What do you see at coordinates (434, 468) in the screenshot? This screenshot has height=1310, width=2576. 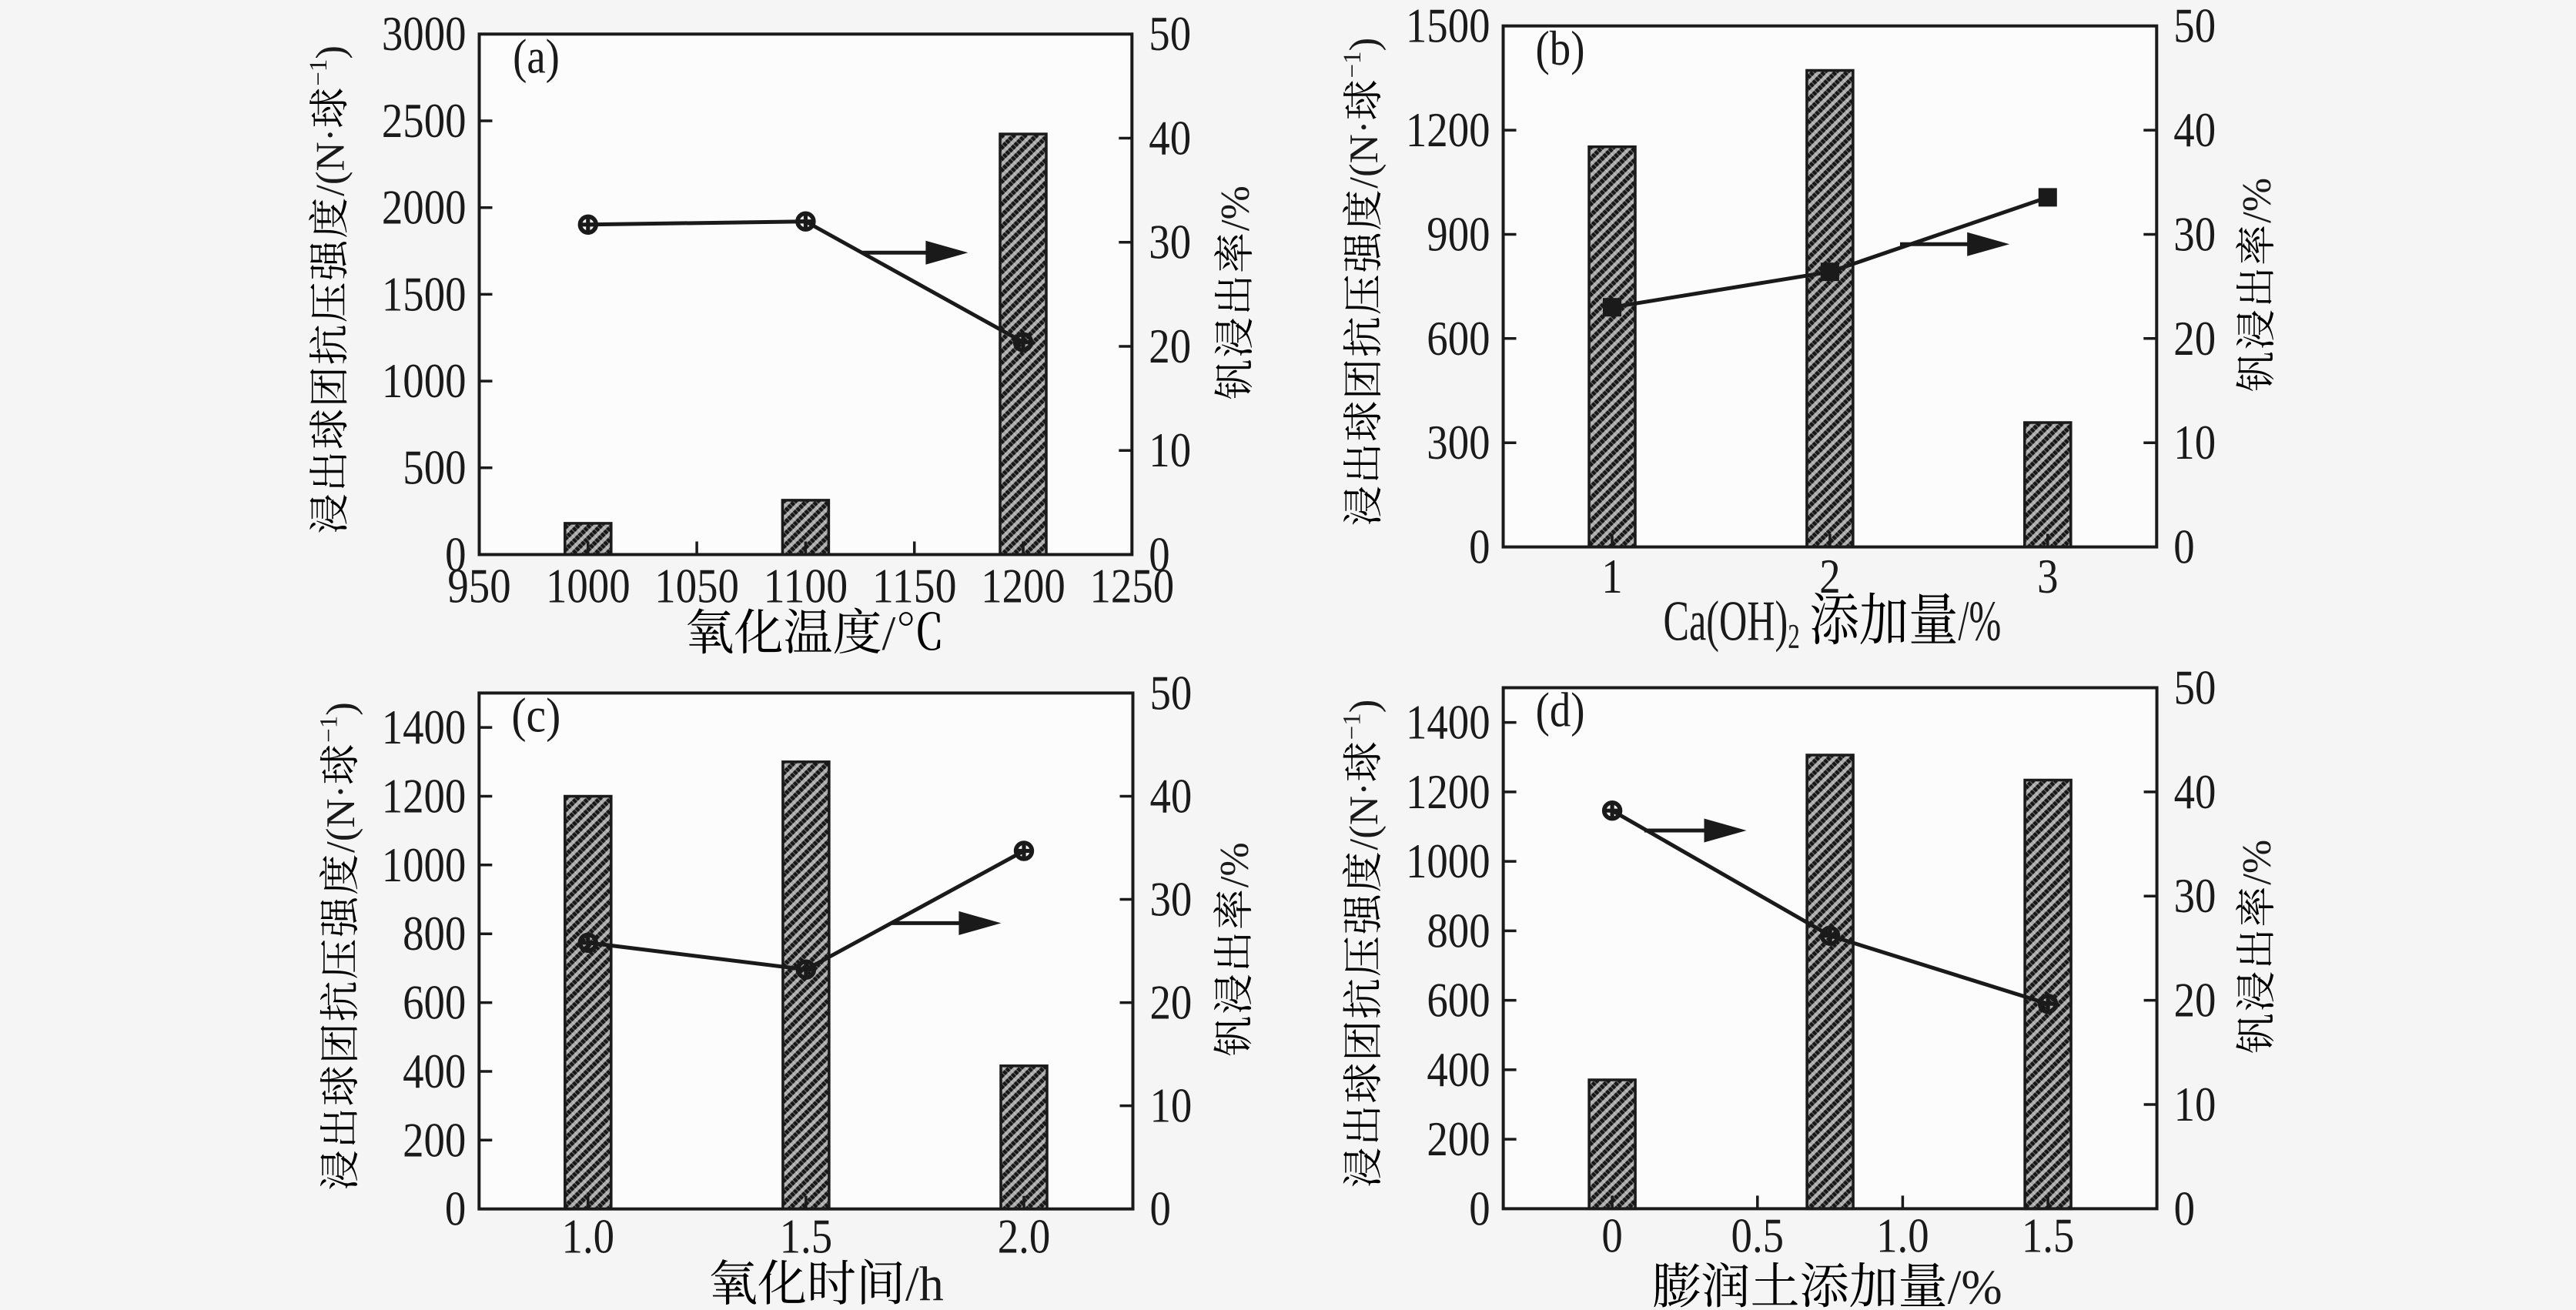 I see `svg-text: 500` at bounding box center [434, 468].